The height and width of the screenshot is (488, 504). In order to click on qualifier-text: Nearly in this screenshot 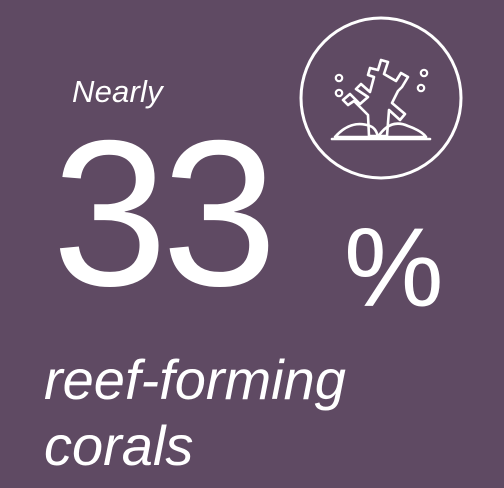, I will do `click(117, 91)`.